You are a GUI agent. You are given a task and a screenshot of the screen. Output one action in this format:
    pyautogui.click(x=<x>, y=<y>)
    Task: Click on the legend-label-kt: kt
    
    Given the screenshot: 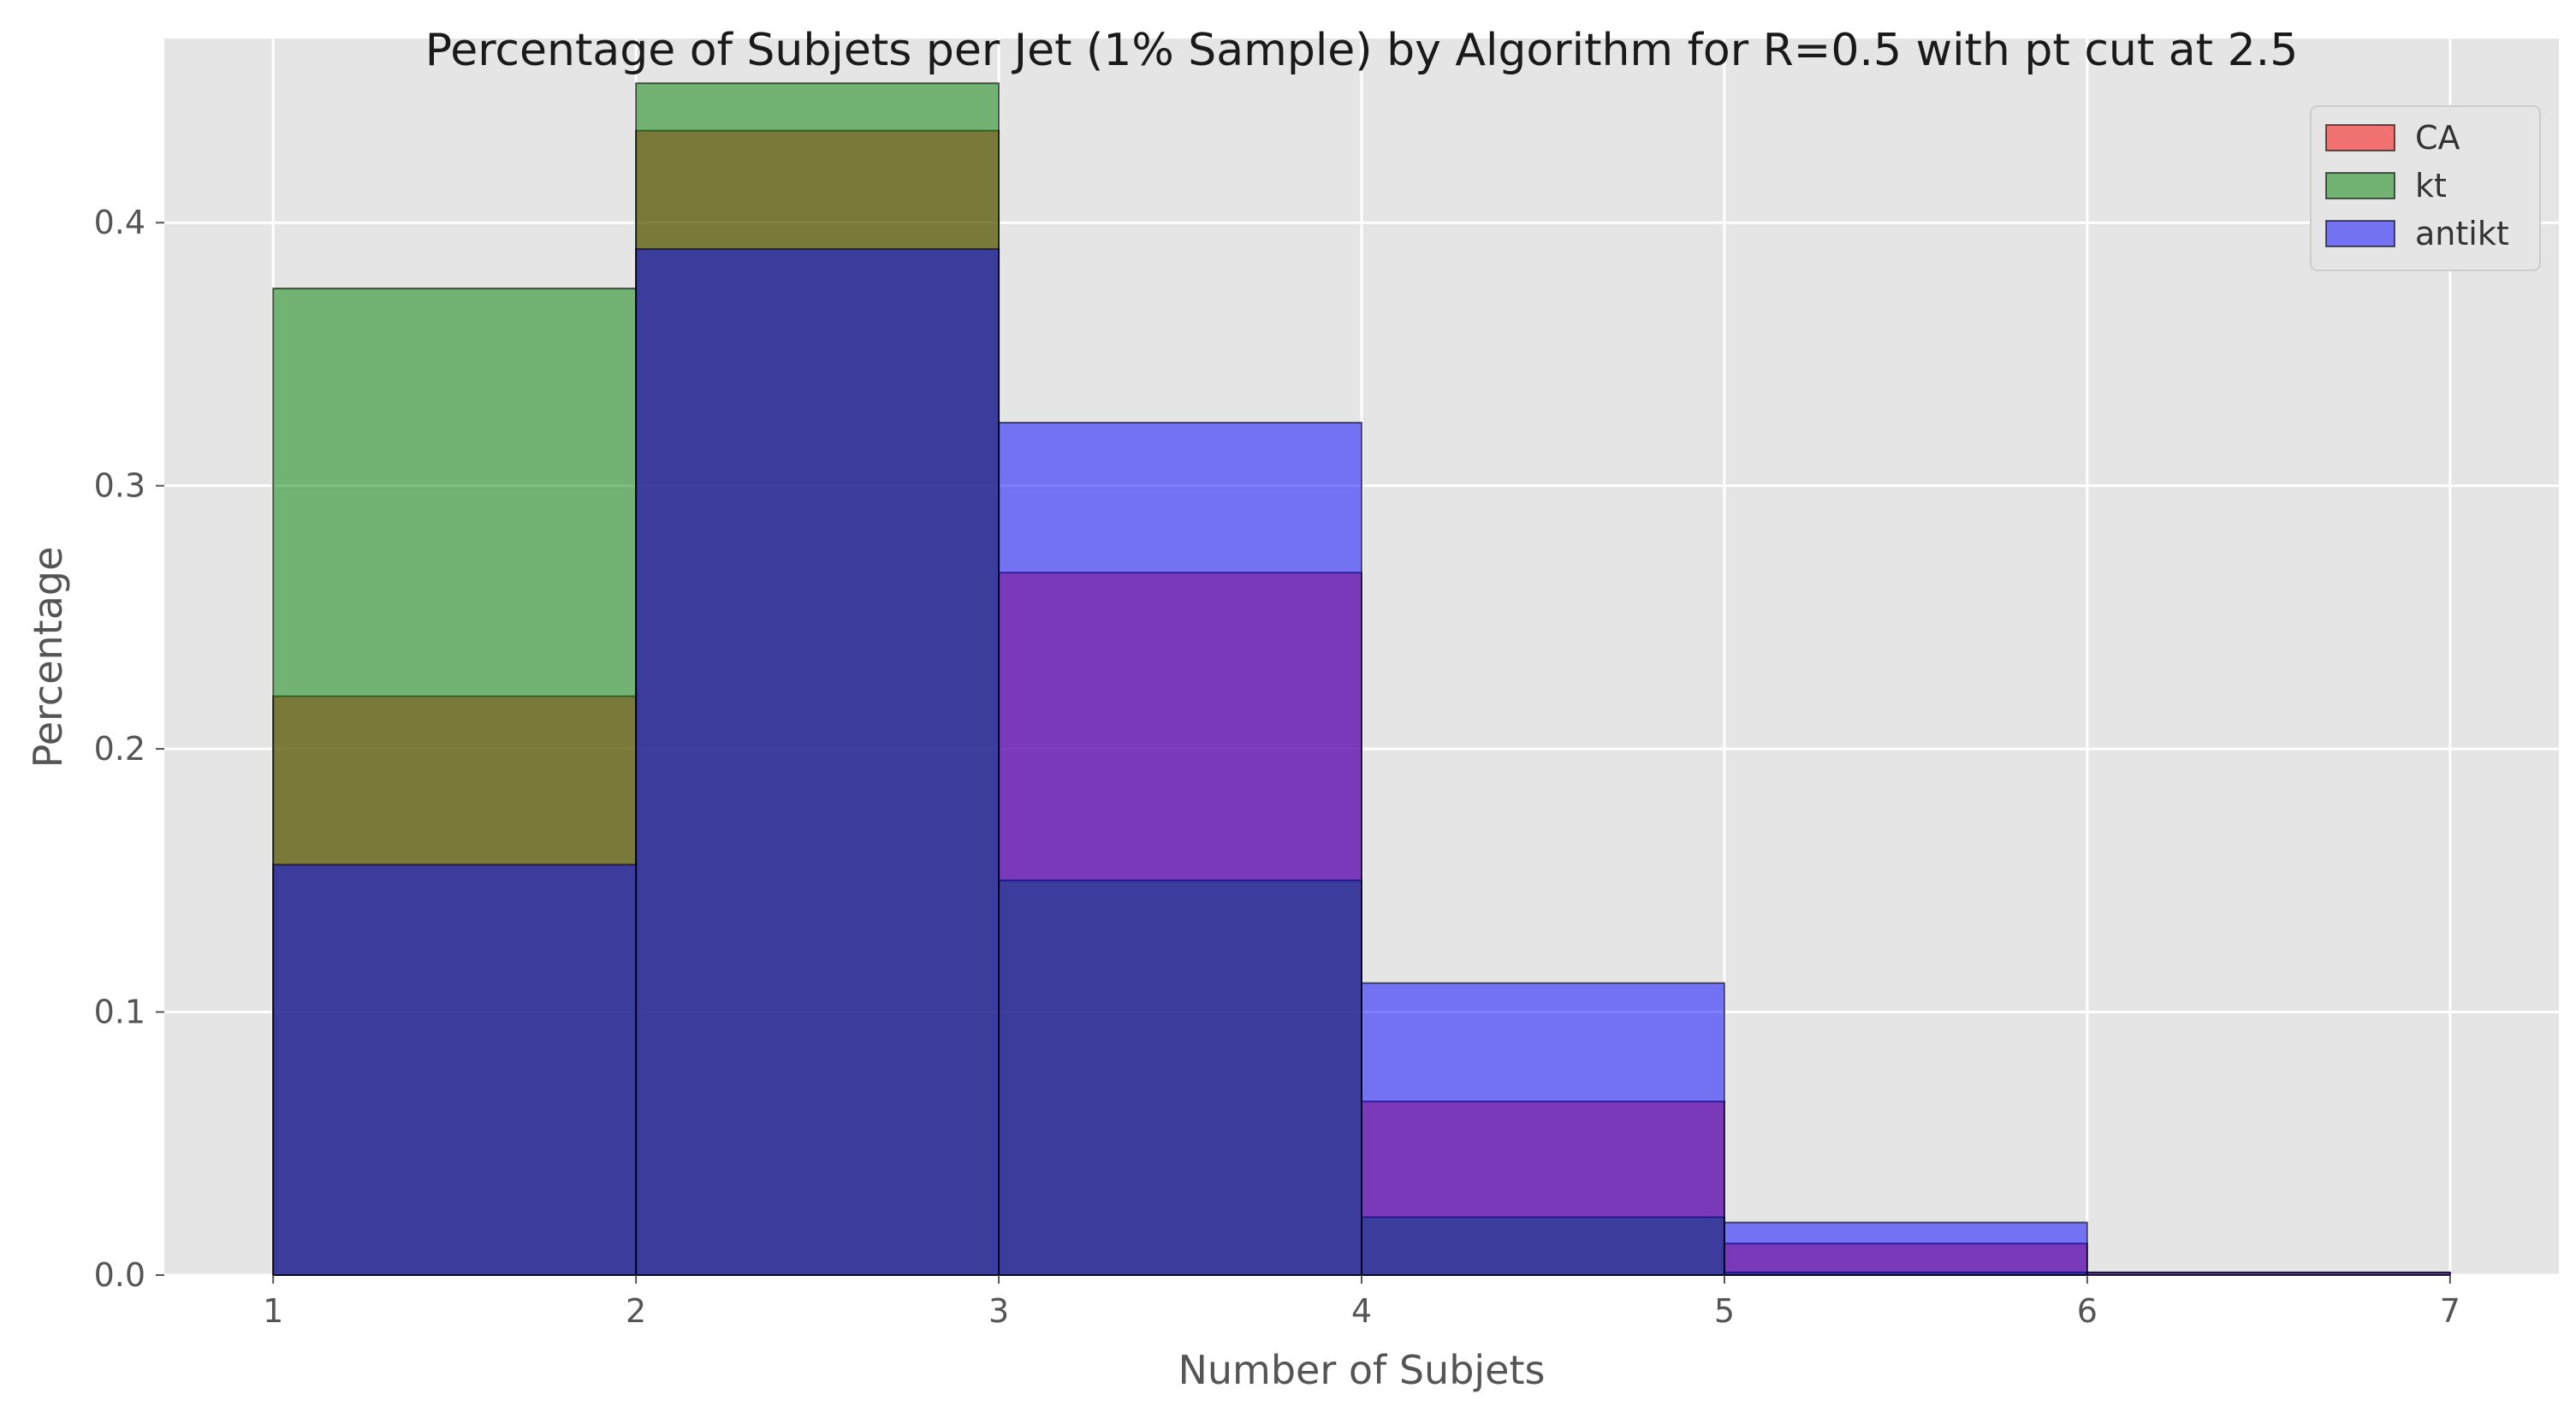 What is the action you would take?
    pyautogui.click(x=2431, y=186)
    